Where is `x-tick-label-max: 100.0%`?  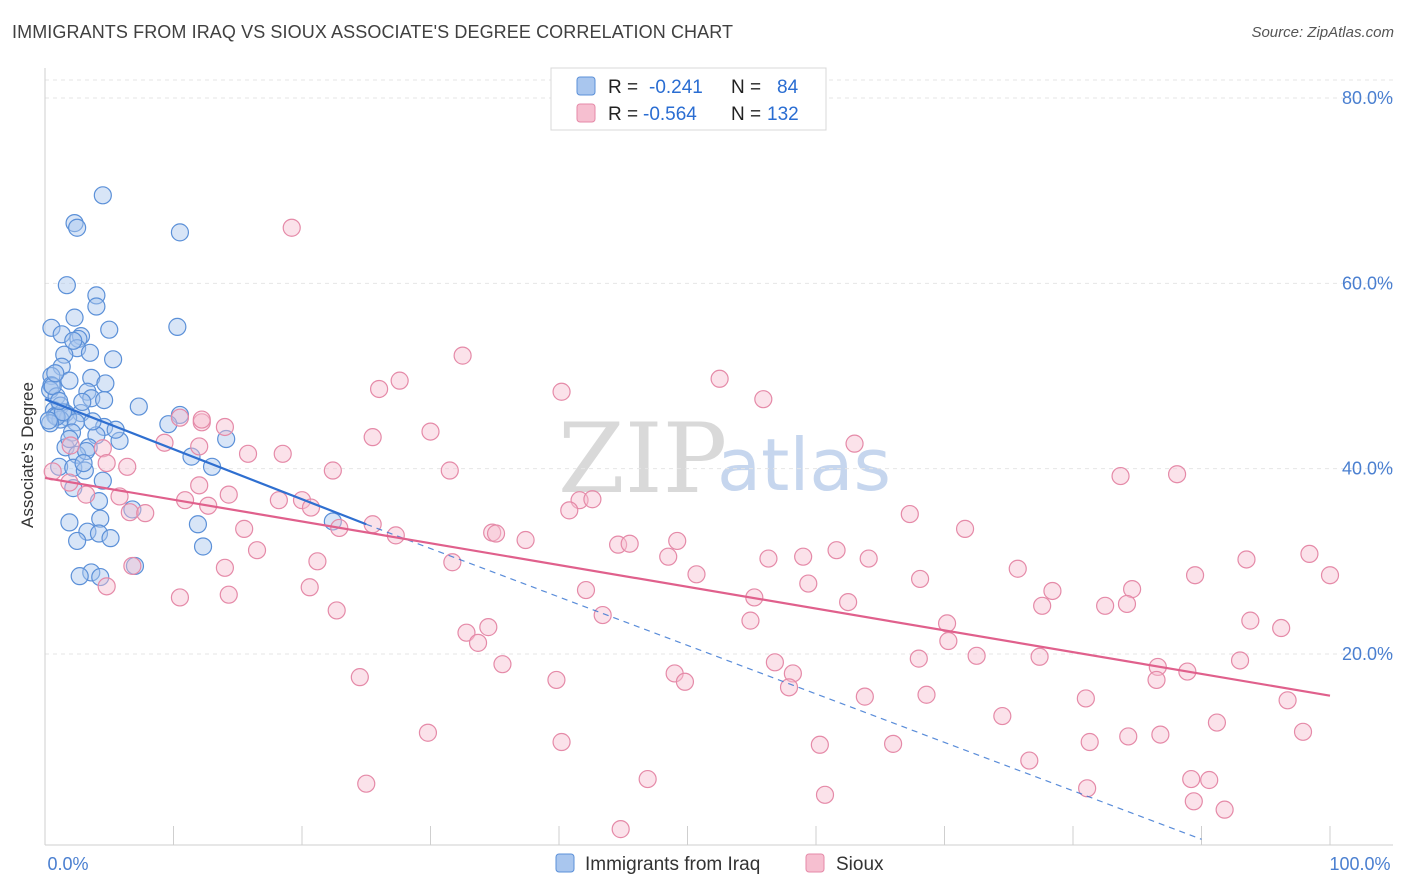
x-tick-label-max: 100.0% is located at coordinates (1359, 864).